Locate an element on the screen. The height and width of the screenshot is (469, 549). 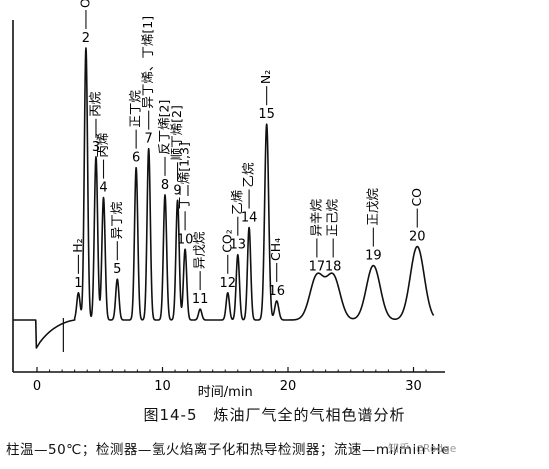
peak-number: 7 is located at coordinates (149, 139).